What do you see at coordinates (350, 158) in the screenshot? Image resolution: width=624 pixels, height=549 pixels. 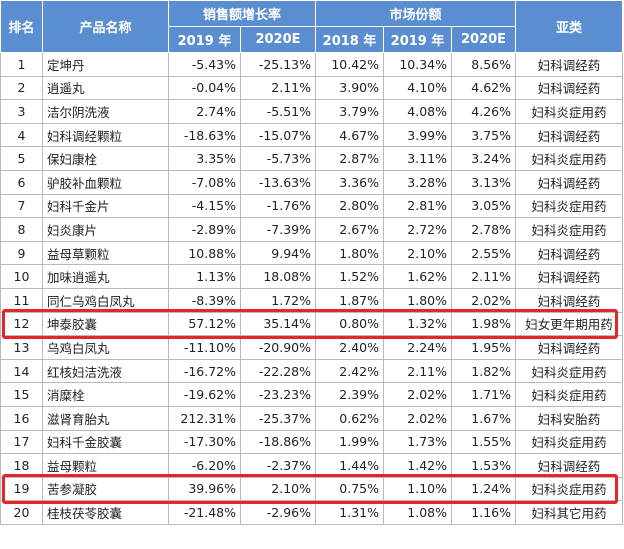 I see `share-2018-cell: 2.87%` at bounding box center [350, 158].